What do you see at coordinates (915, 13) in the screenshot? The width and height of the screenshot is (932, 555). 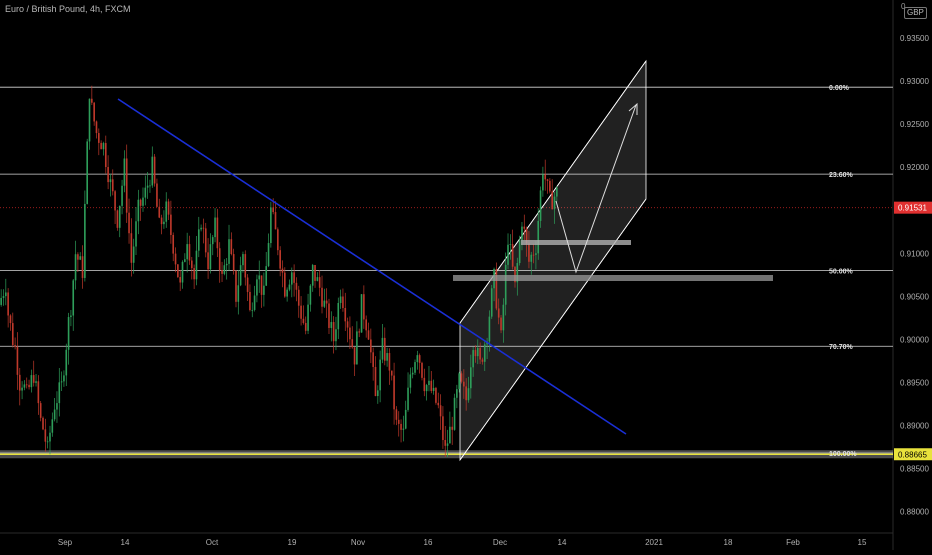 I see `currency-badge: GBP` at bounding box center [915, 13].